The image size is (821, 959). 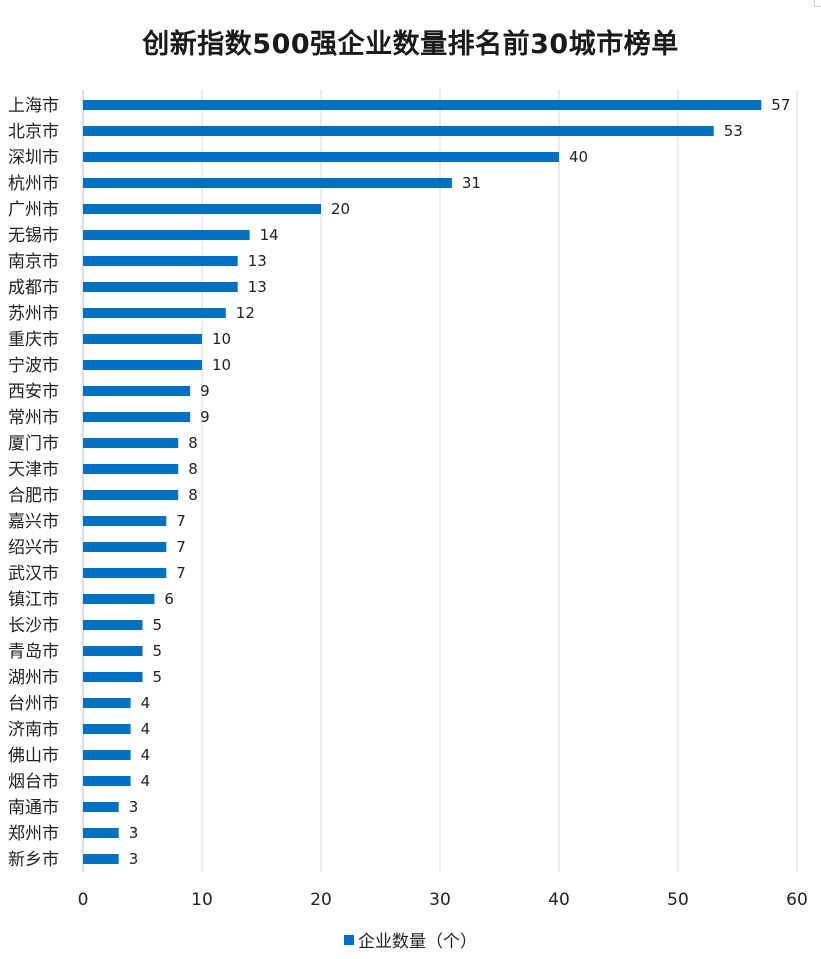 What do you see at coordinates (410, 44) in the screenshot?
I see `chart-title: 创新指数500强企业数量排名前30城市榜单` at bounding box center [410, 44].